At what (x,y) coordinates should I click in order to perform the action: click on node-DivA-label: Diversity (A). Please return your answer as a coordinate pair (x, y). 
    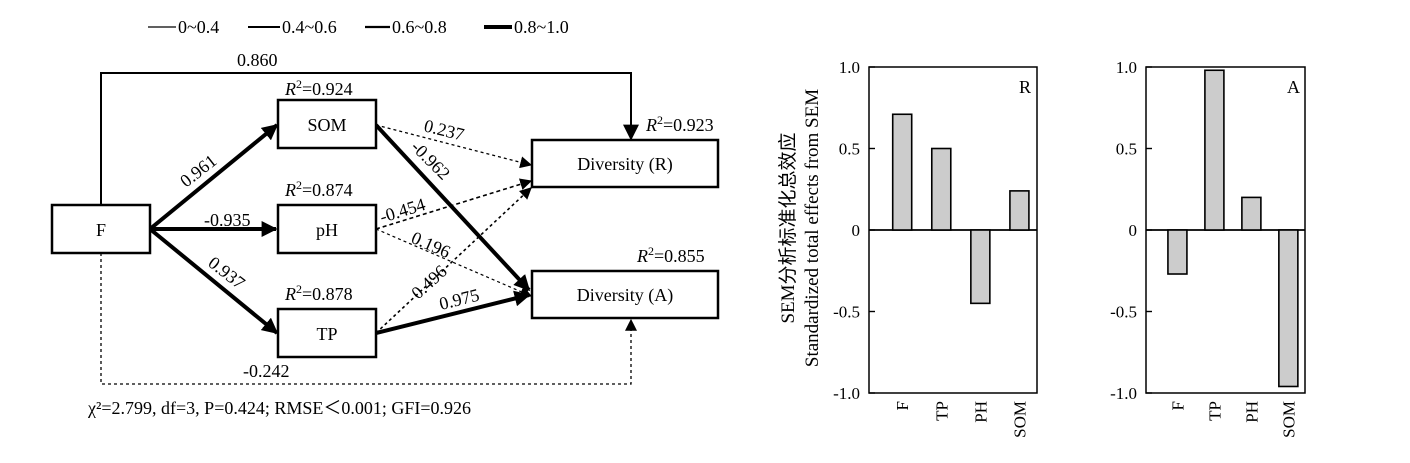
    Looking at the image, I should click on (625, 295).